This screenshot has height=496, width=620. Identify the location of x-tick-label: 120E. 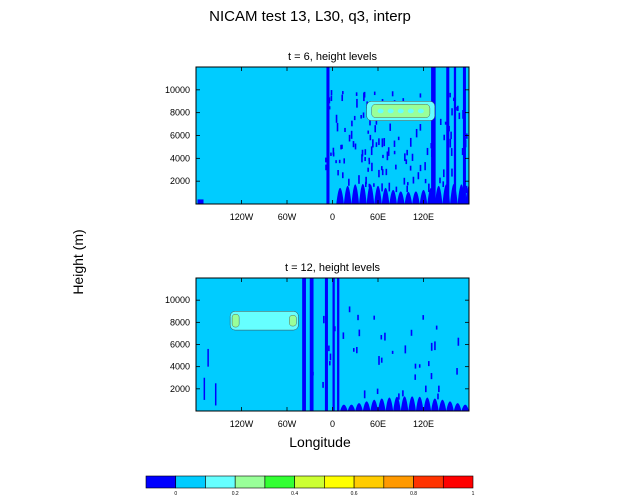
(423, 217).